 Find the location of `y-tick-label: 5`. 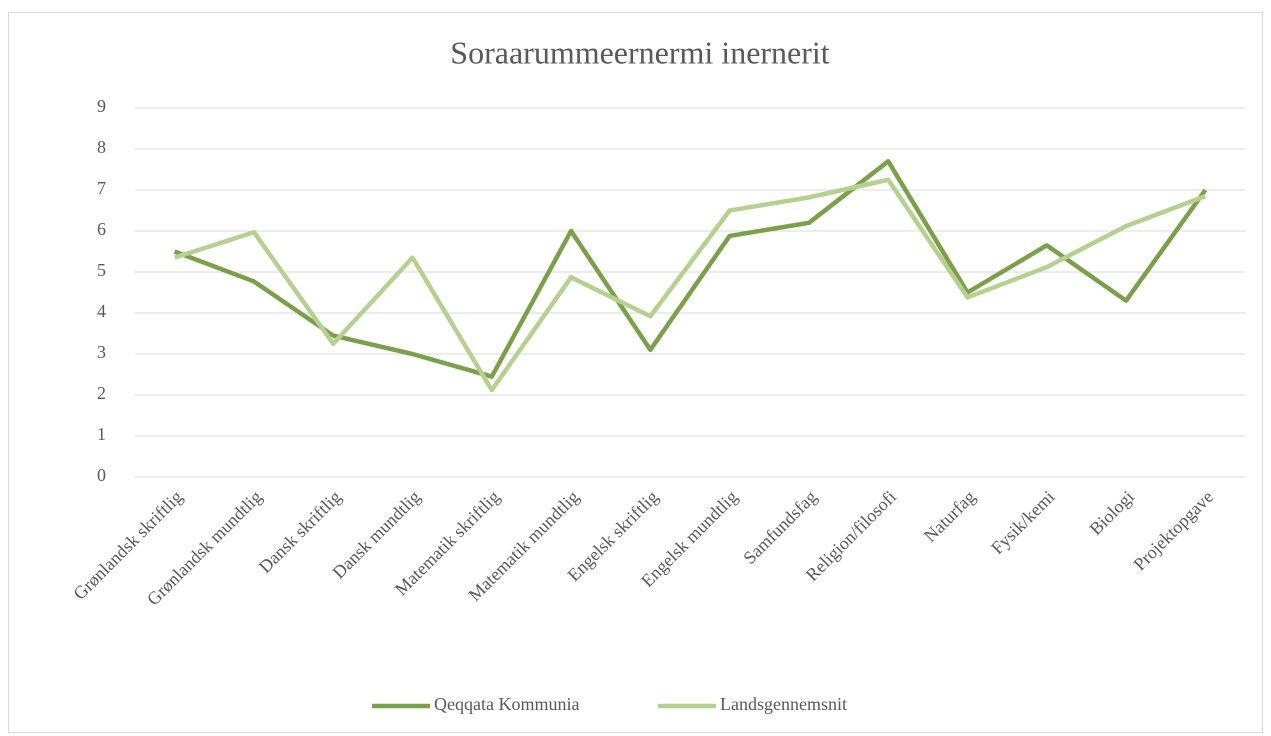

y-tick-label: 5 is located at coordinates (101, 270).